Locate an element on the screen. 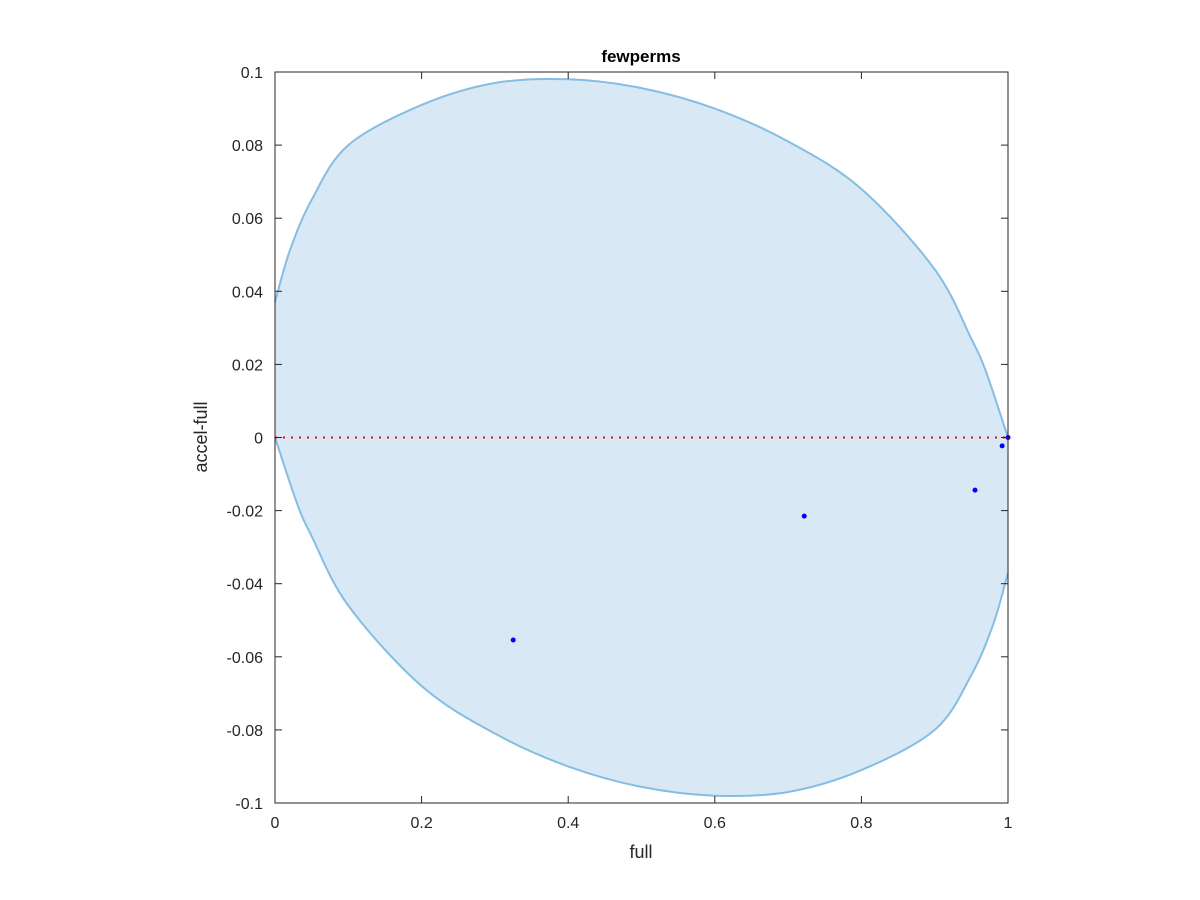 The height and width of the screenshot is (900, 1200). y-tick-label: 0.02 is located at coordinates (247, 365).